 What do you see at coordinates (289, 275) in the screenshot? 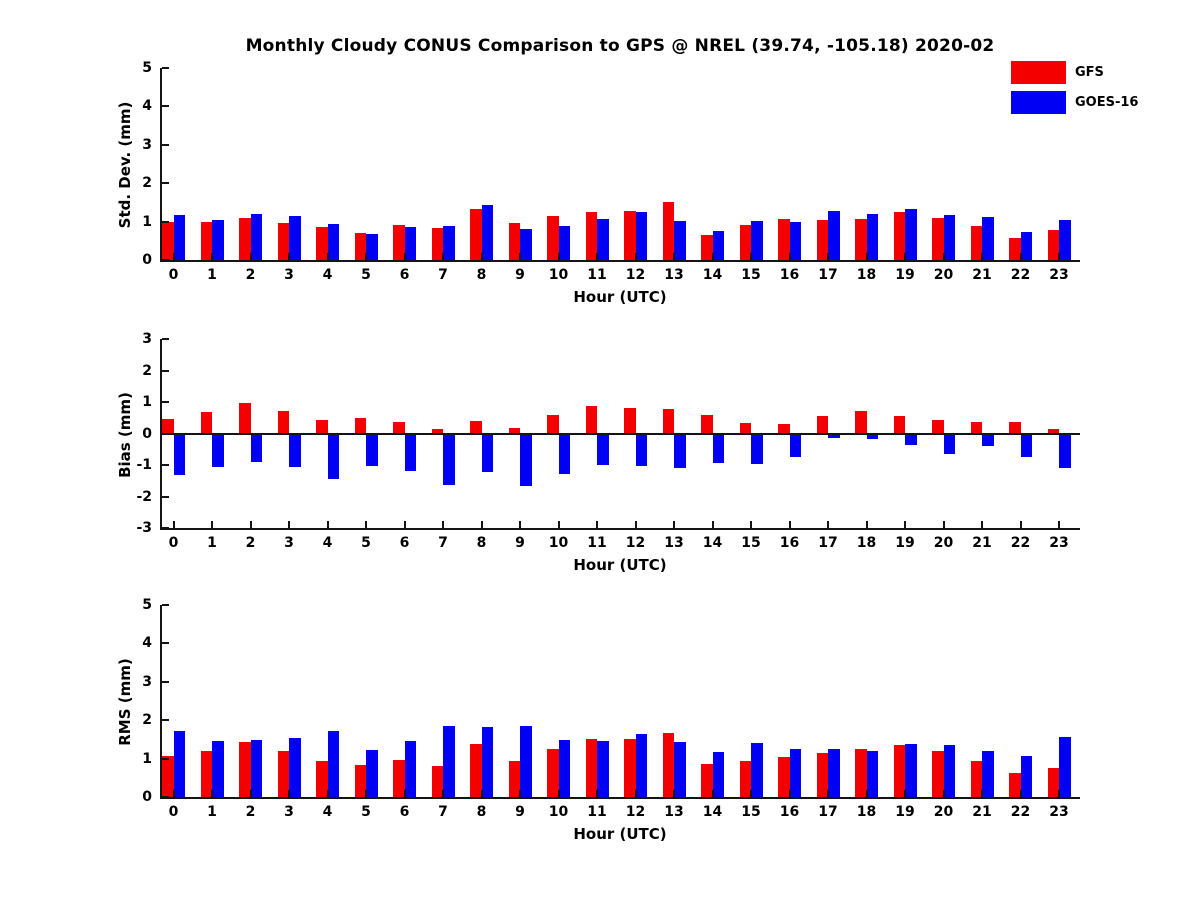
I see `x-tick-label: 3` at bounding box center [289, 275].